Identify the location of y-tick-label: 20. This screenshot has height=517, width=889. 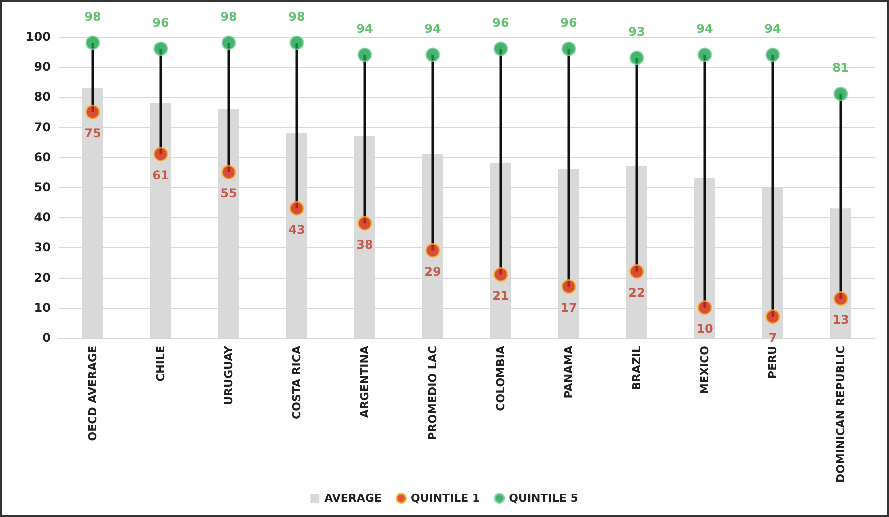
(42, 277).